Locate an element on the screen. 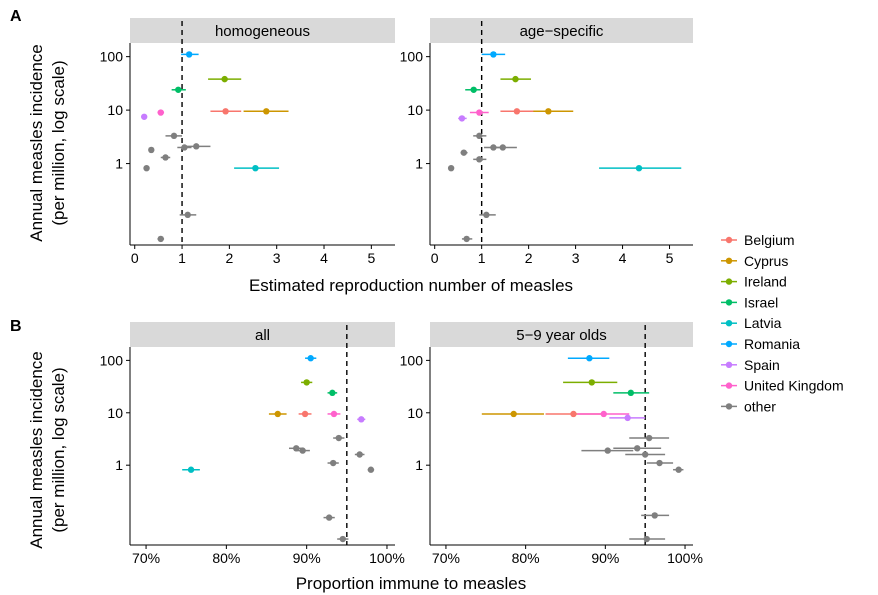 This screenshot has height=595, width=878. x-axis-title-a: Estimated reproduction number of measles is located at coordinates (411, 285).